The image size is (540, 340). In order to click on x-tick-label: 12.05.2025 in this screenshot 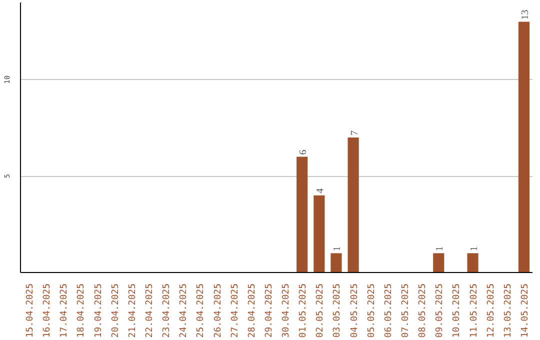, I will do `click(491, 310)`.